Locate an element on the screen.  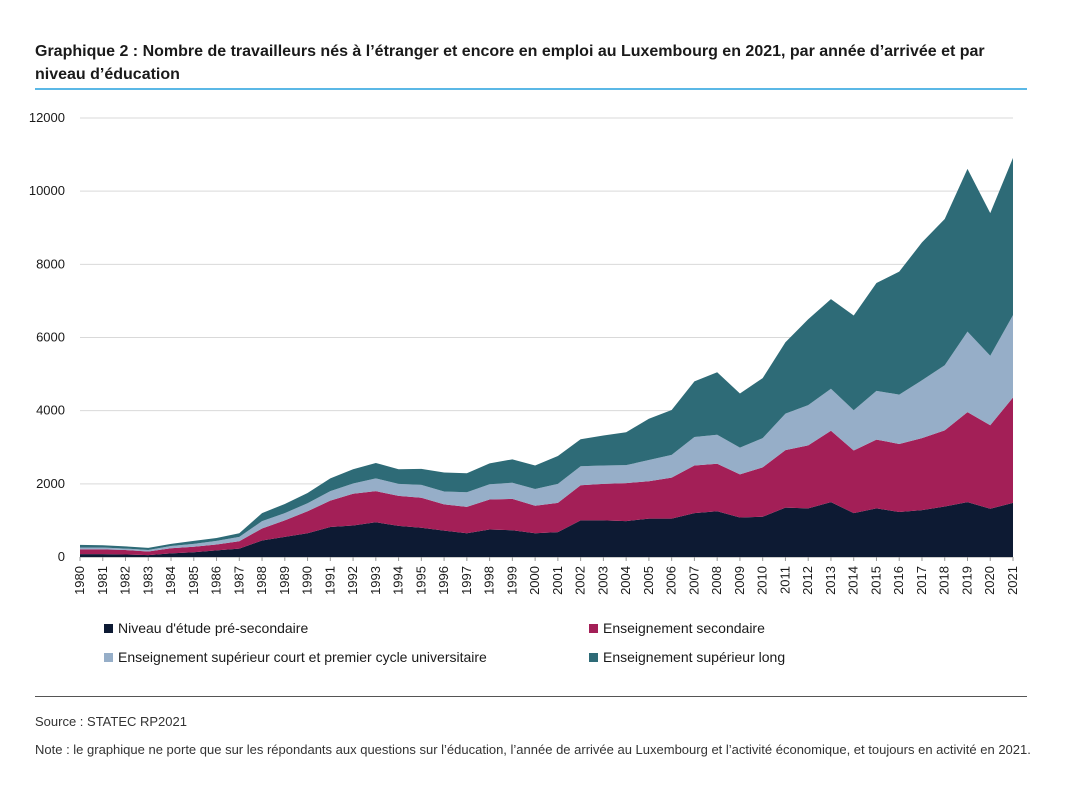
x-tick-label: 2016 is located at coordinates (898, 580).